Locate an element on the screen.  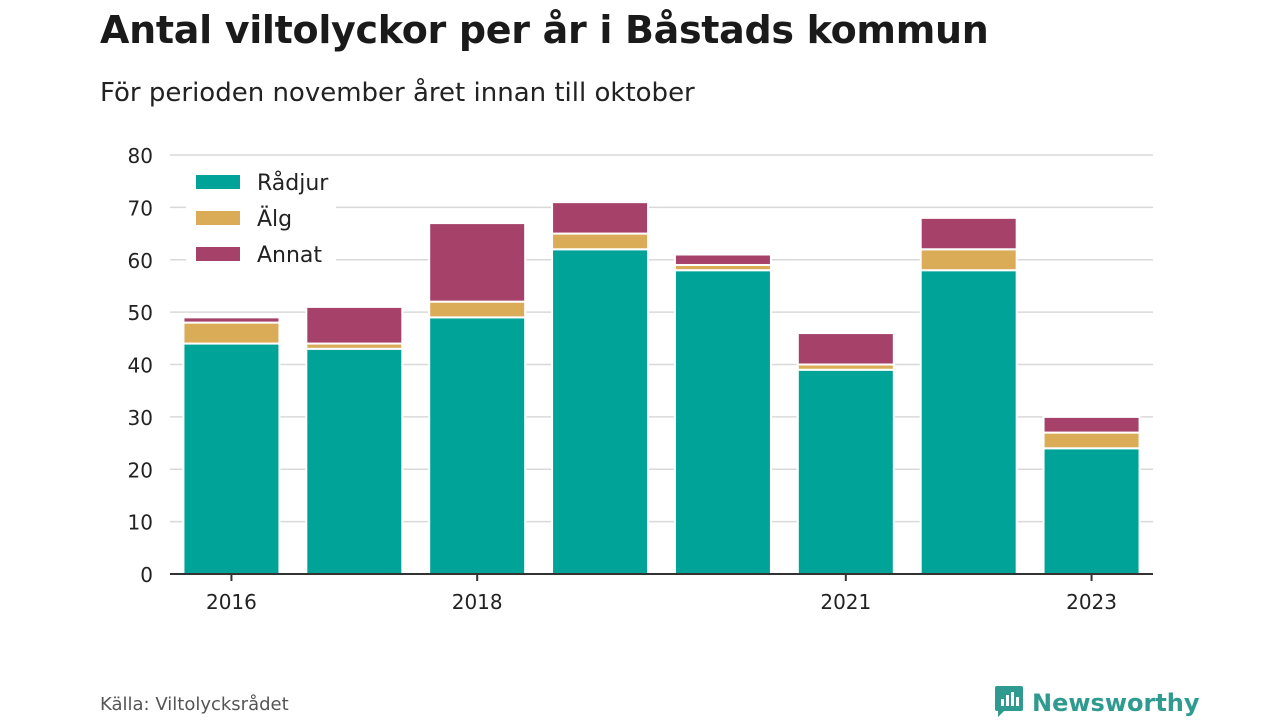
y-tick-label: 40 is located at coordinates (140, 366).